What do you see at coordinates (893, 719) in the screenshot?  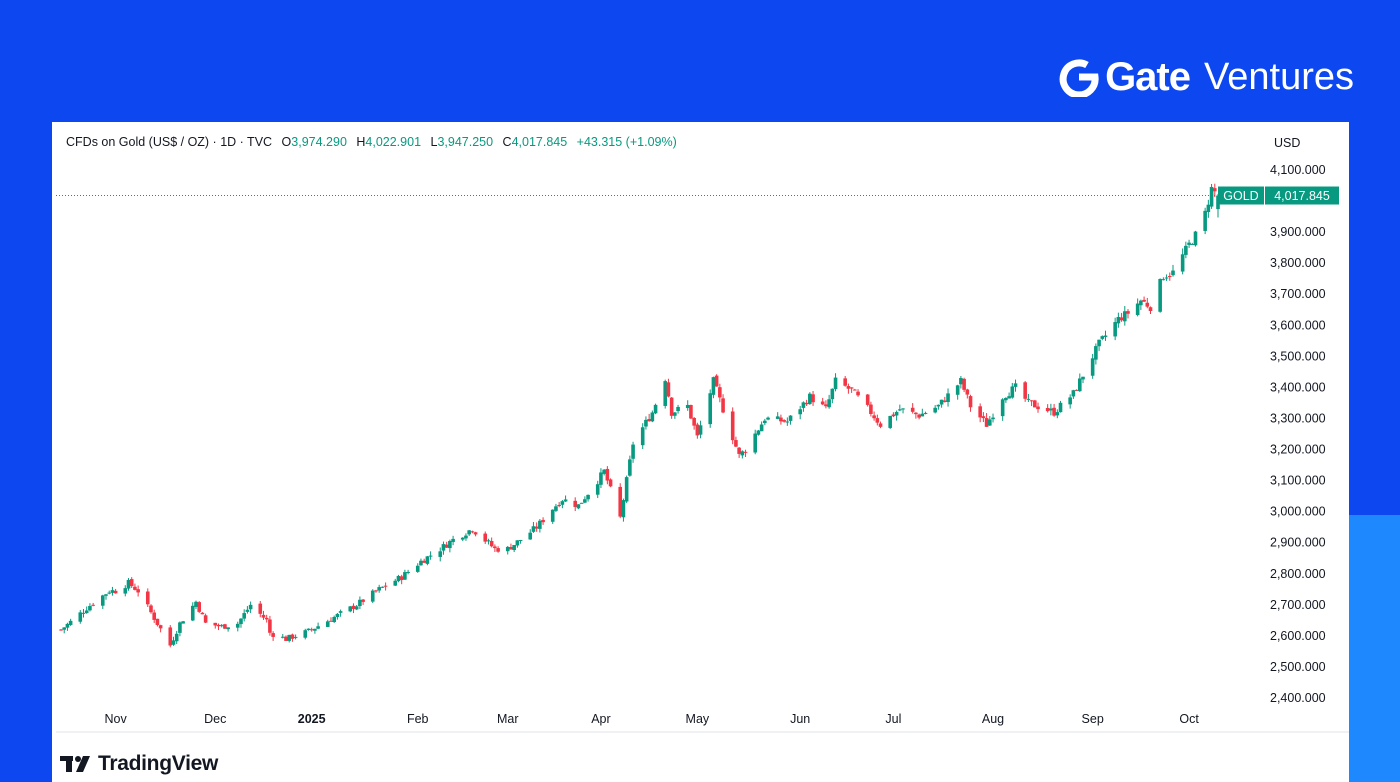 I see `x-tick-label: Jul` at bounding box center [893, 719].